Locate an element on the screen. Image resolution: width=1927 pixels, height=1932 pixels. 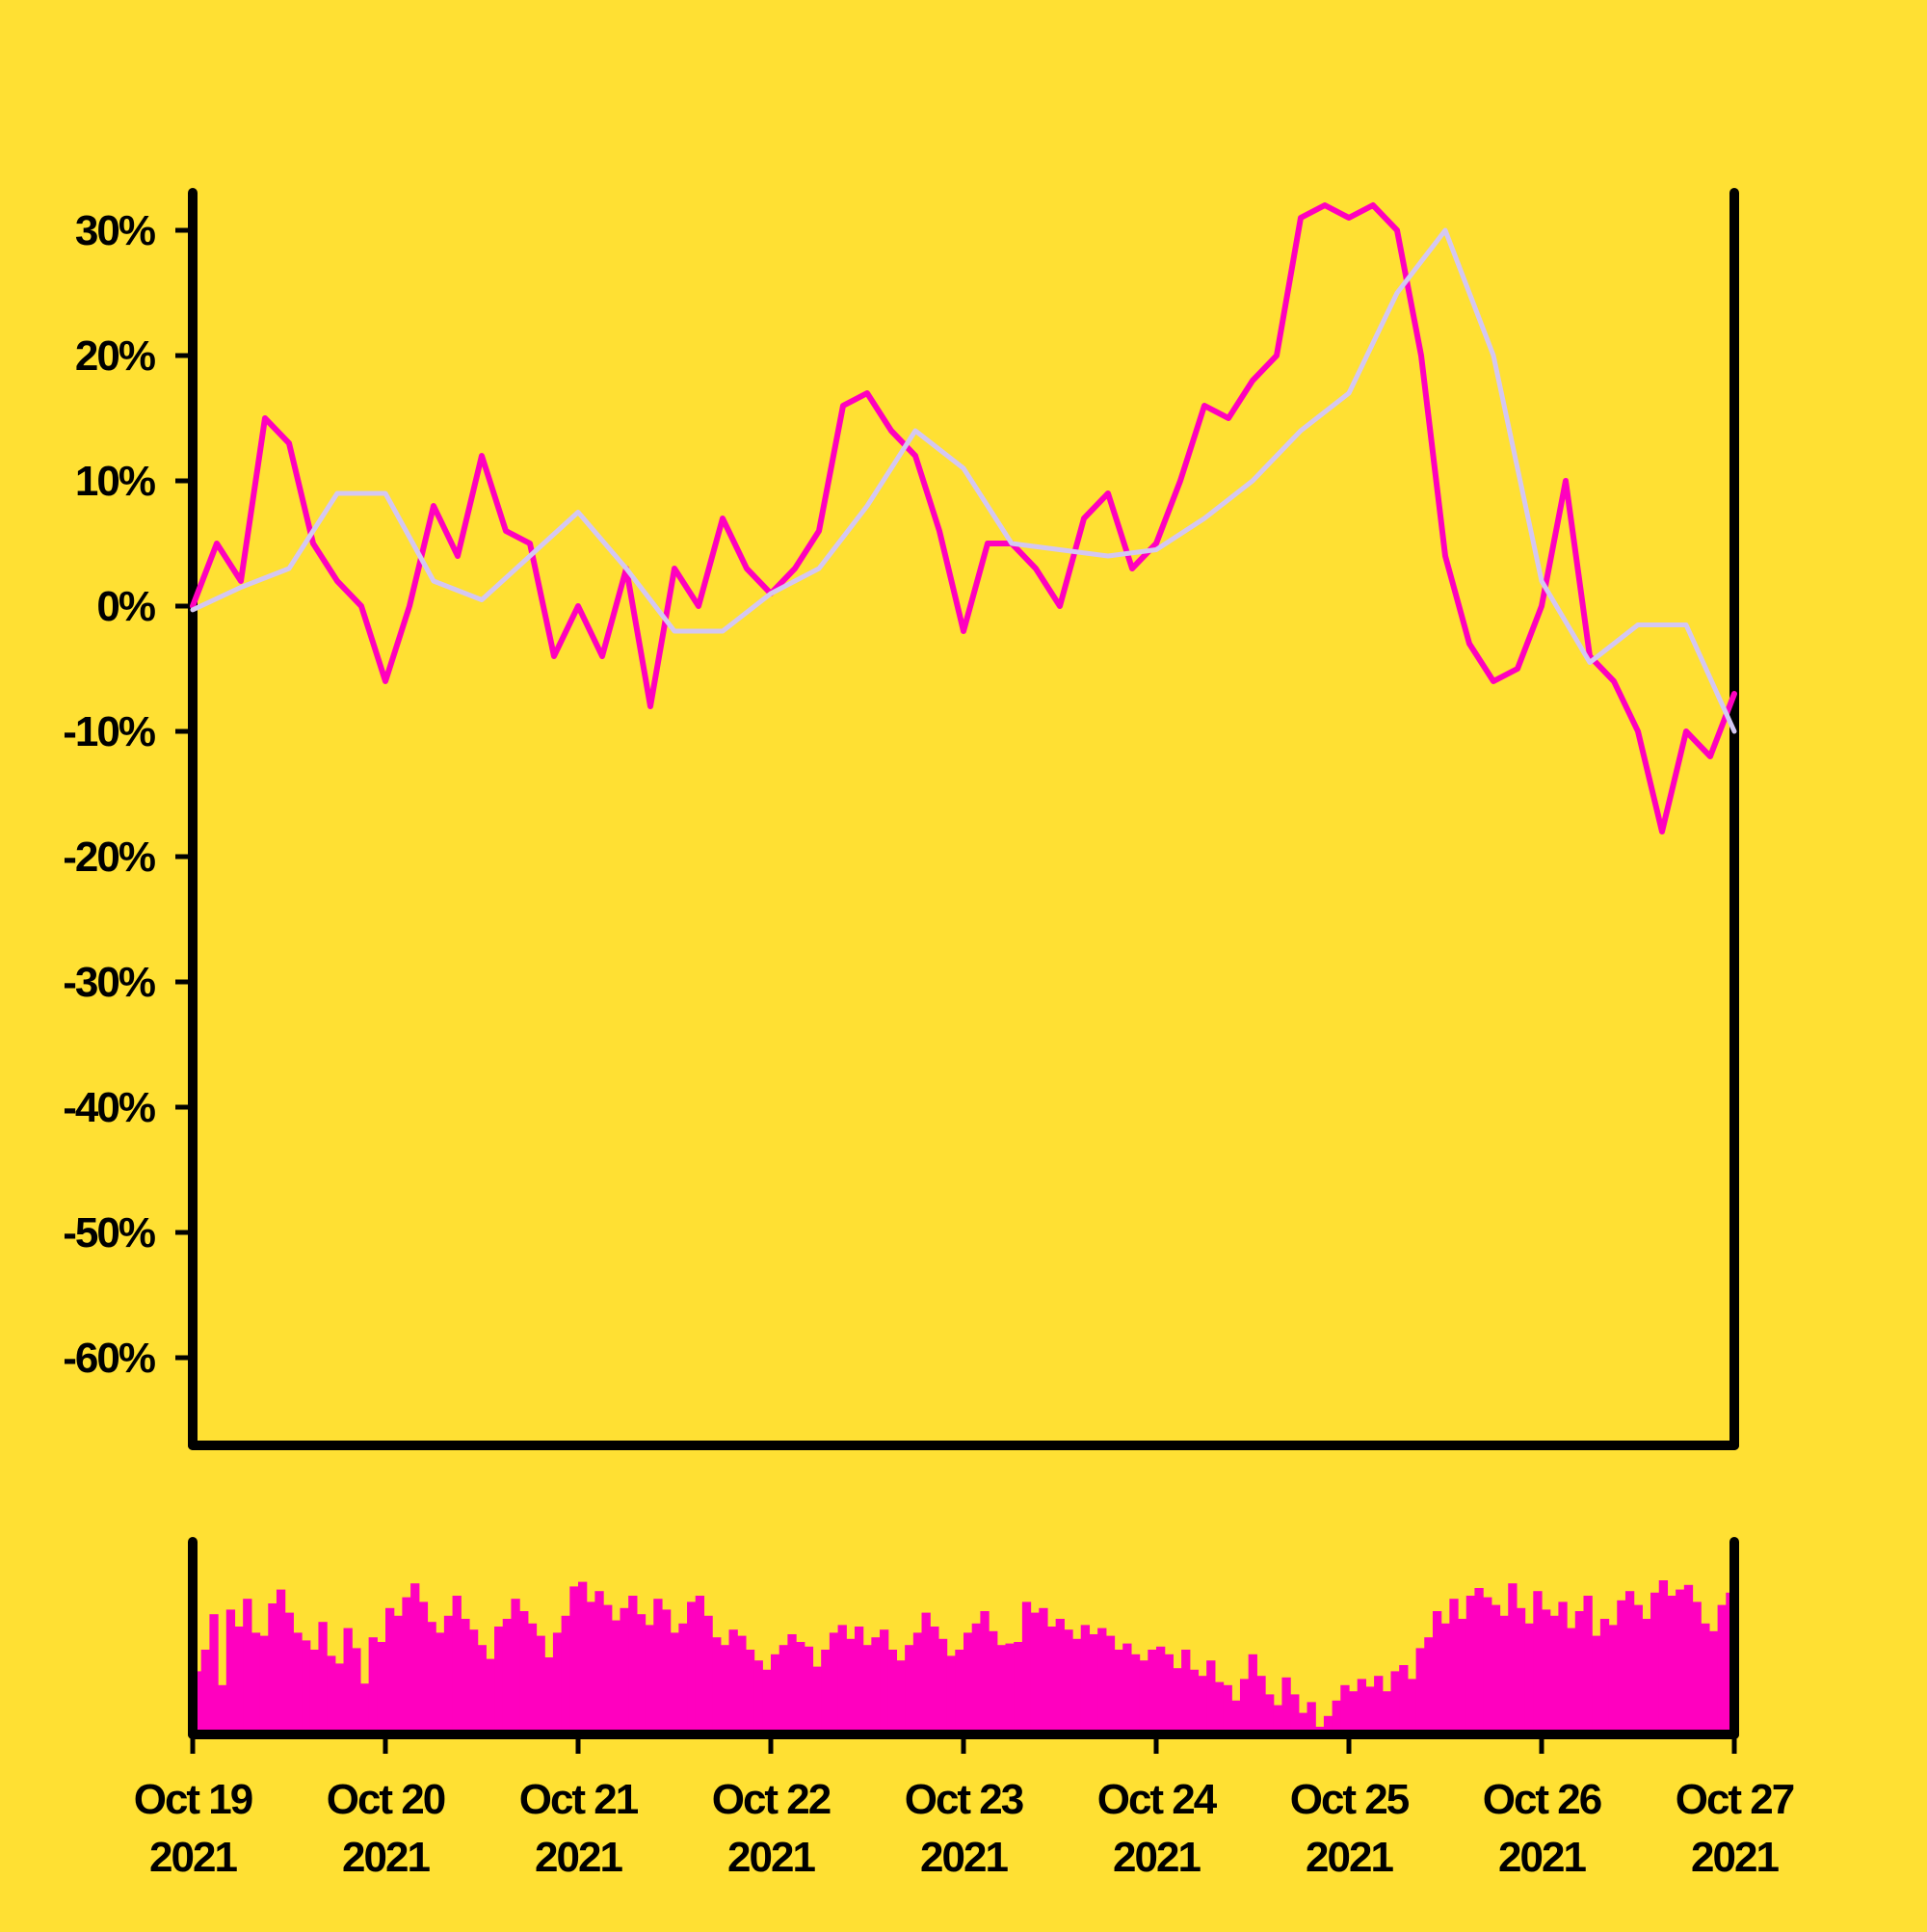
y-tick-label: -20% is located at coordinates (109, 857).